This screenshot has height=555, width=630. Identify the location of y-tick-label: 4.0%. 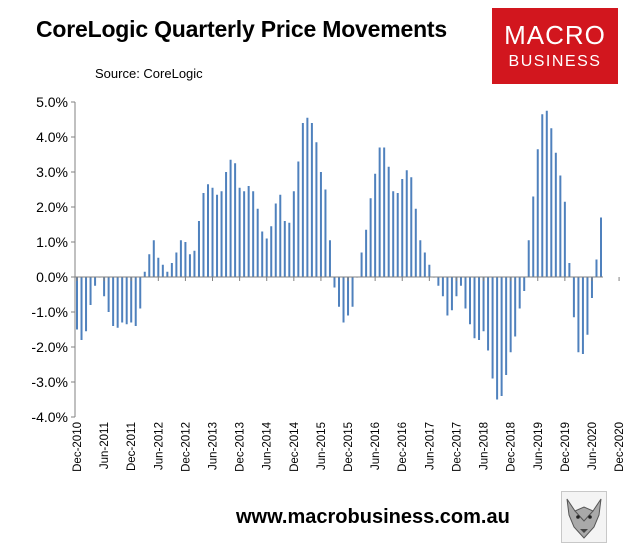
(52, 137).